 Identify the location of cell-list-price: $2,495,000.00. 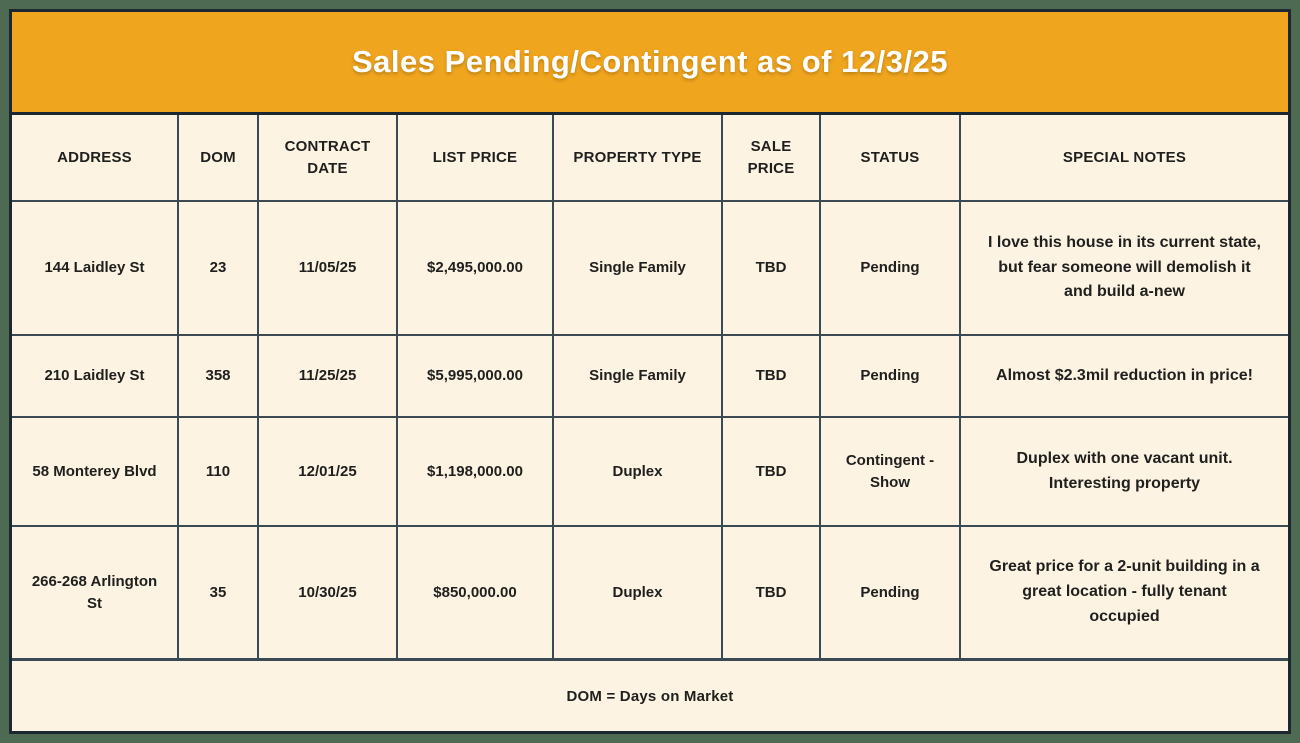
(476, 269).